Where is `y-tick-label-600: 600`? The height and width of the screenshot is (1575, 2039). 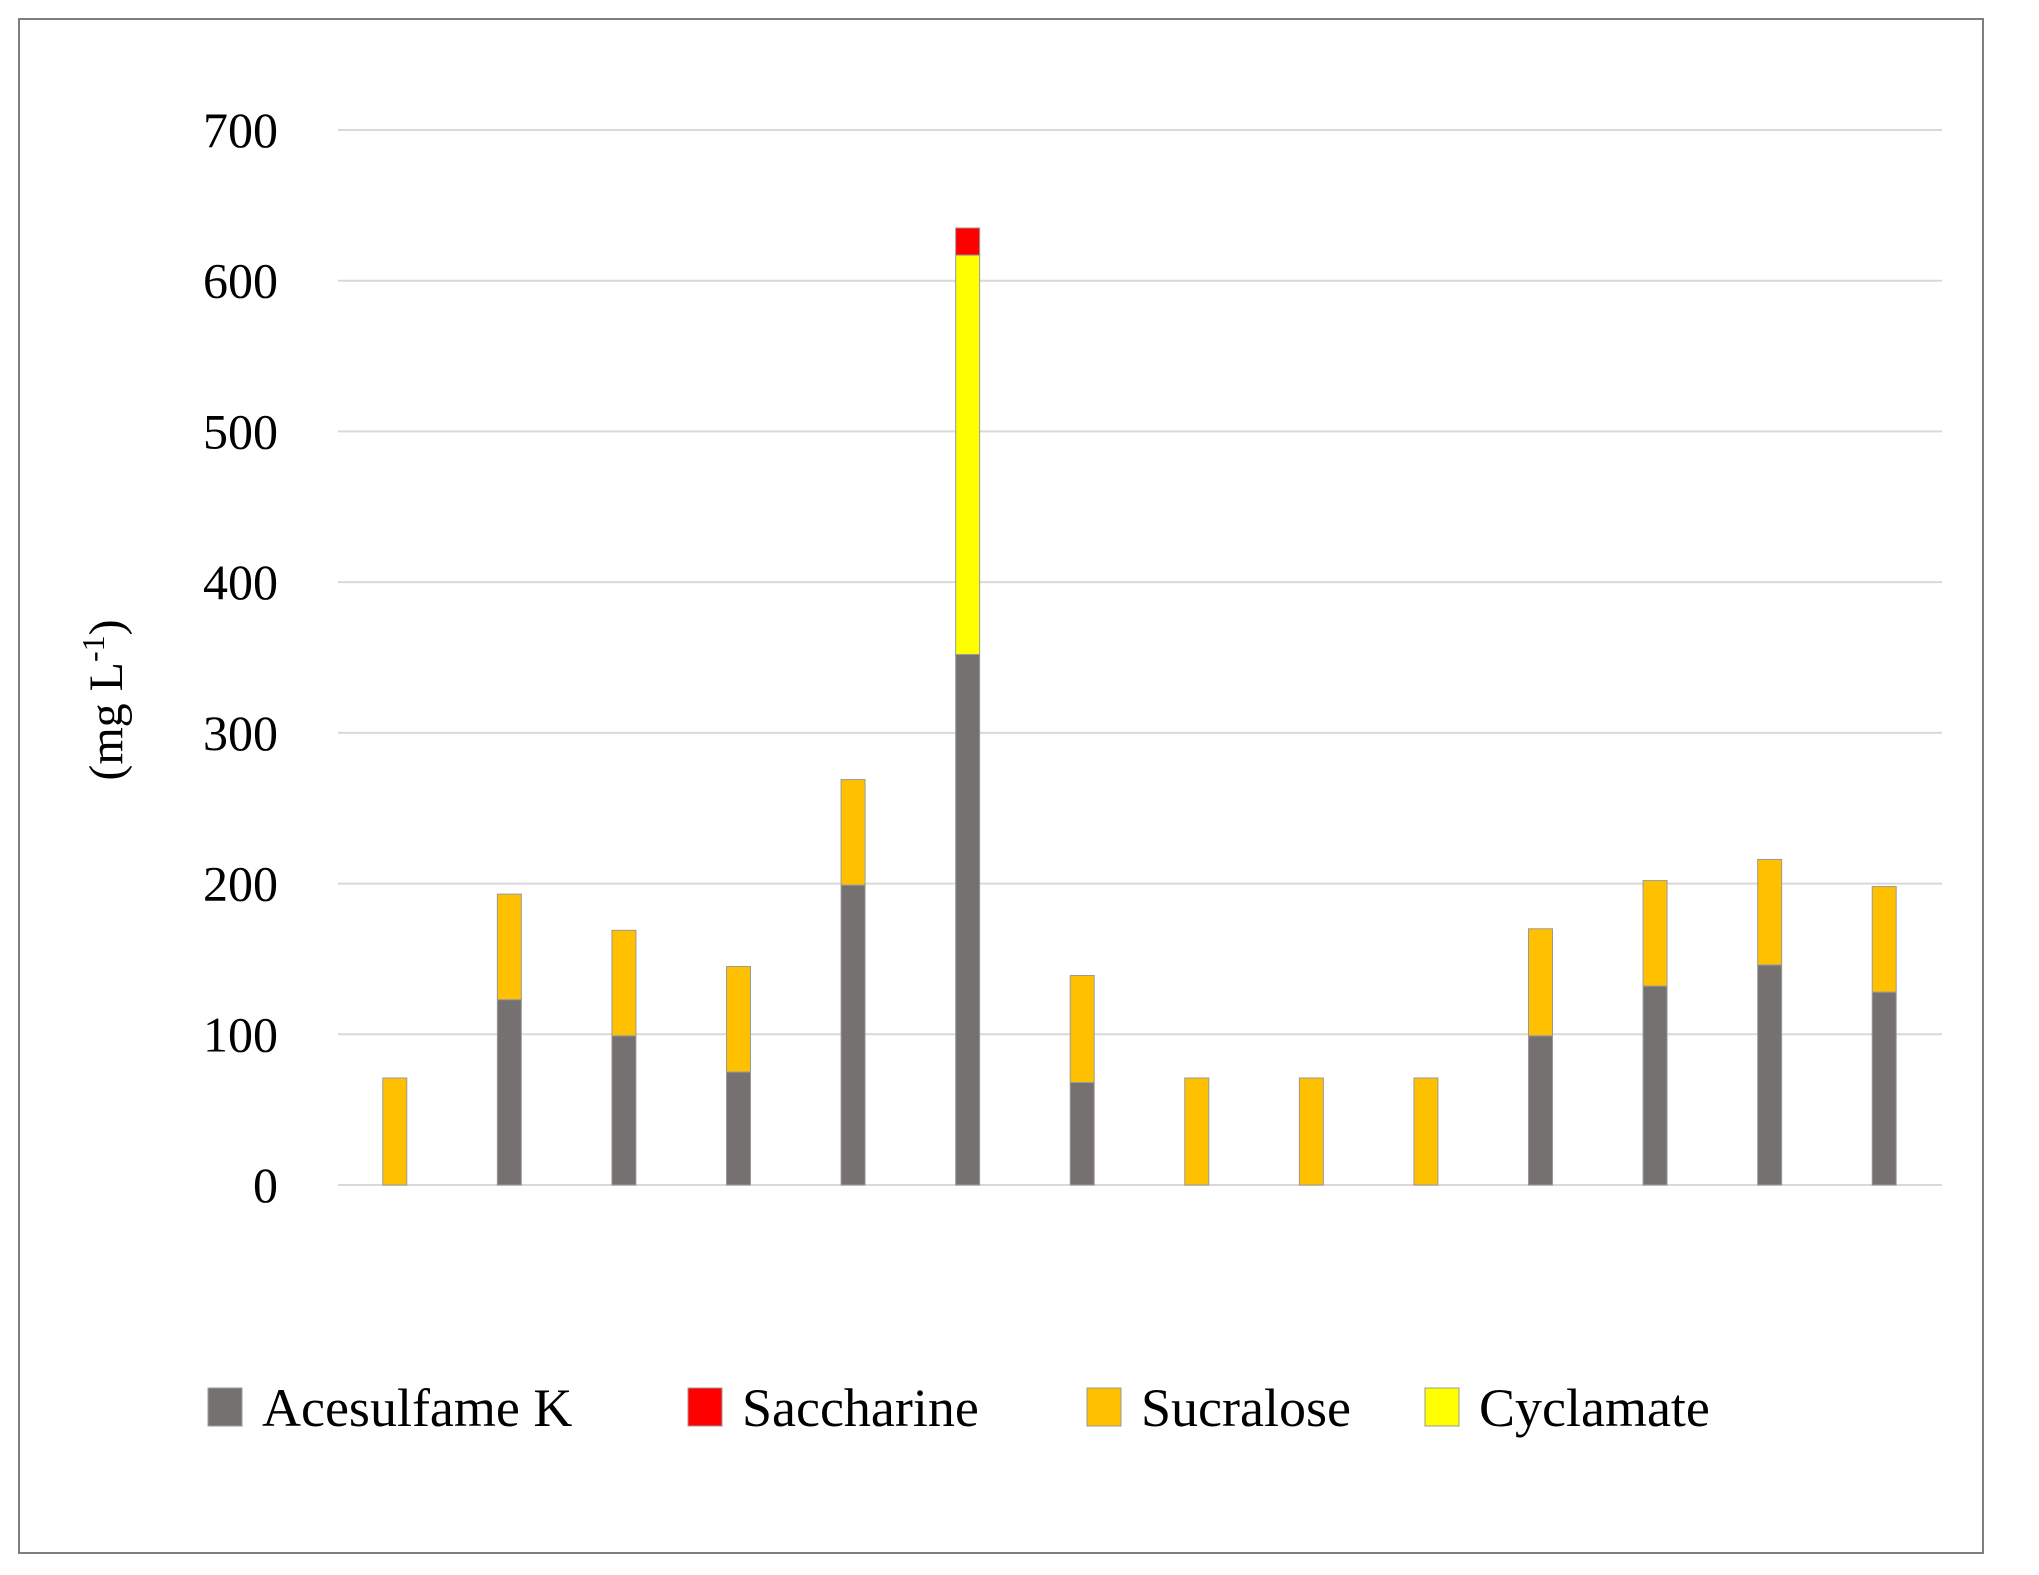
y-tick-label-600: 600 is located at coordinates (240, 281).